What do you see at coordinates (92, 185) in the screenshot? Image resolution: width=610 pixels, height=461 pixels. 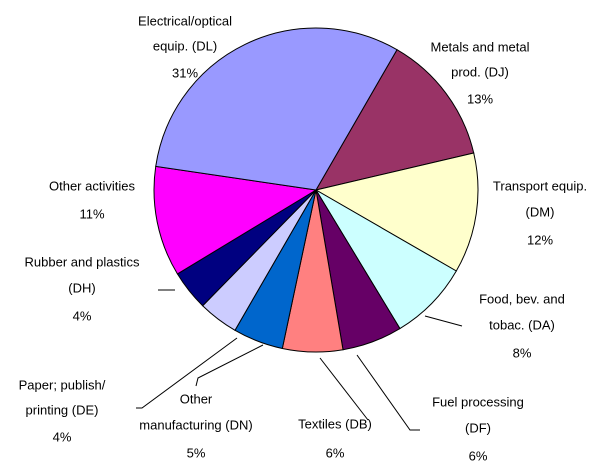 I see `slice-label: Other activities` at bounding box center [92, 185].